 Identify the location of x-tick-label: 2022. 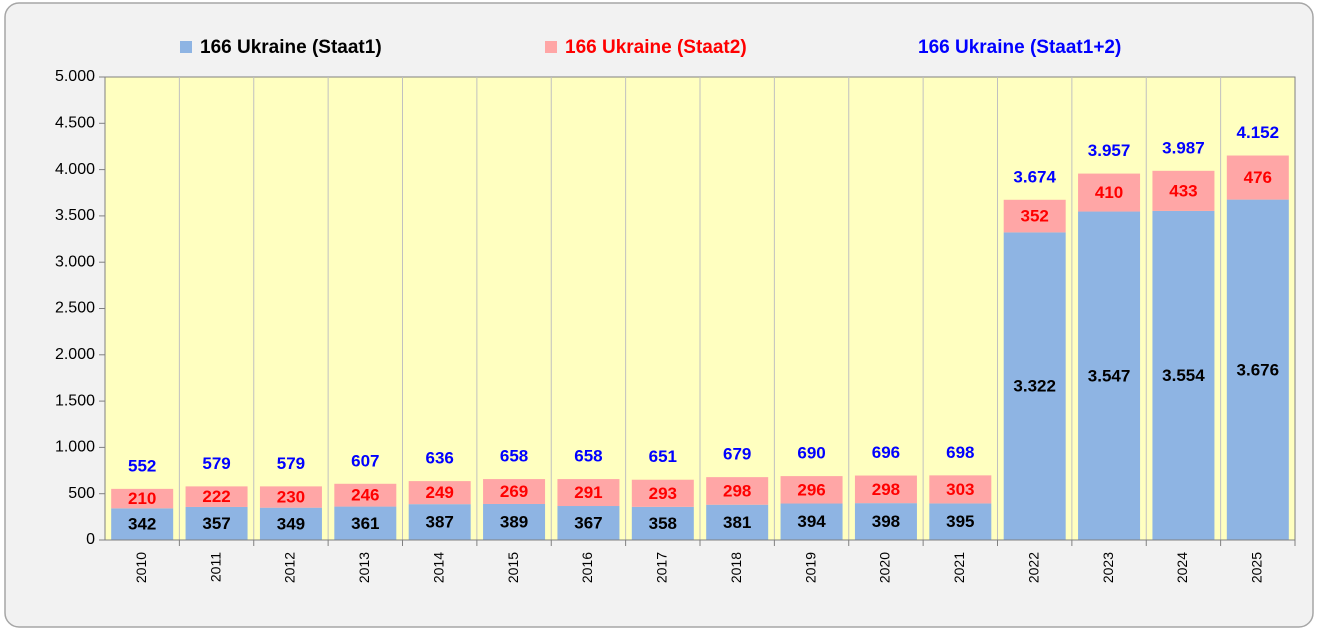
(1033, 567).